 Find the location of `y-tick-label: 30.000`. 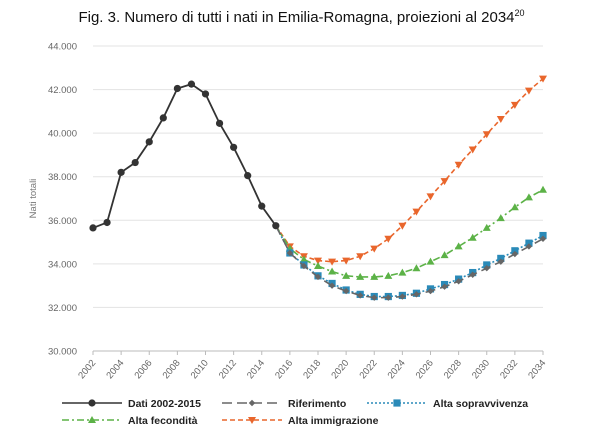

y-tick-label: 30.000 is located at coordinates (62, 352).